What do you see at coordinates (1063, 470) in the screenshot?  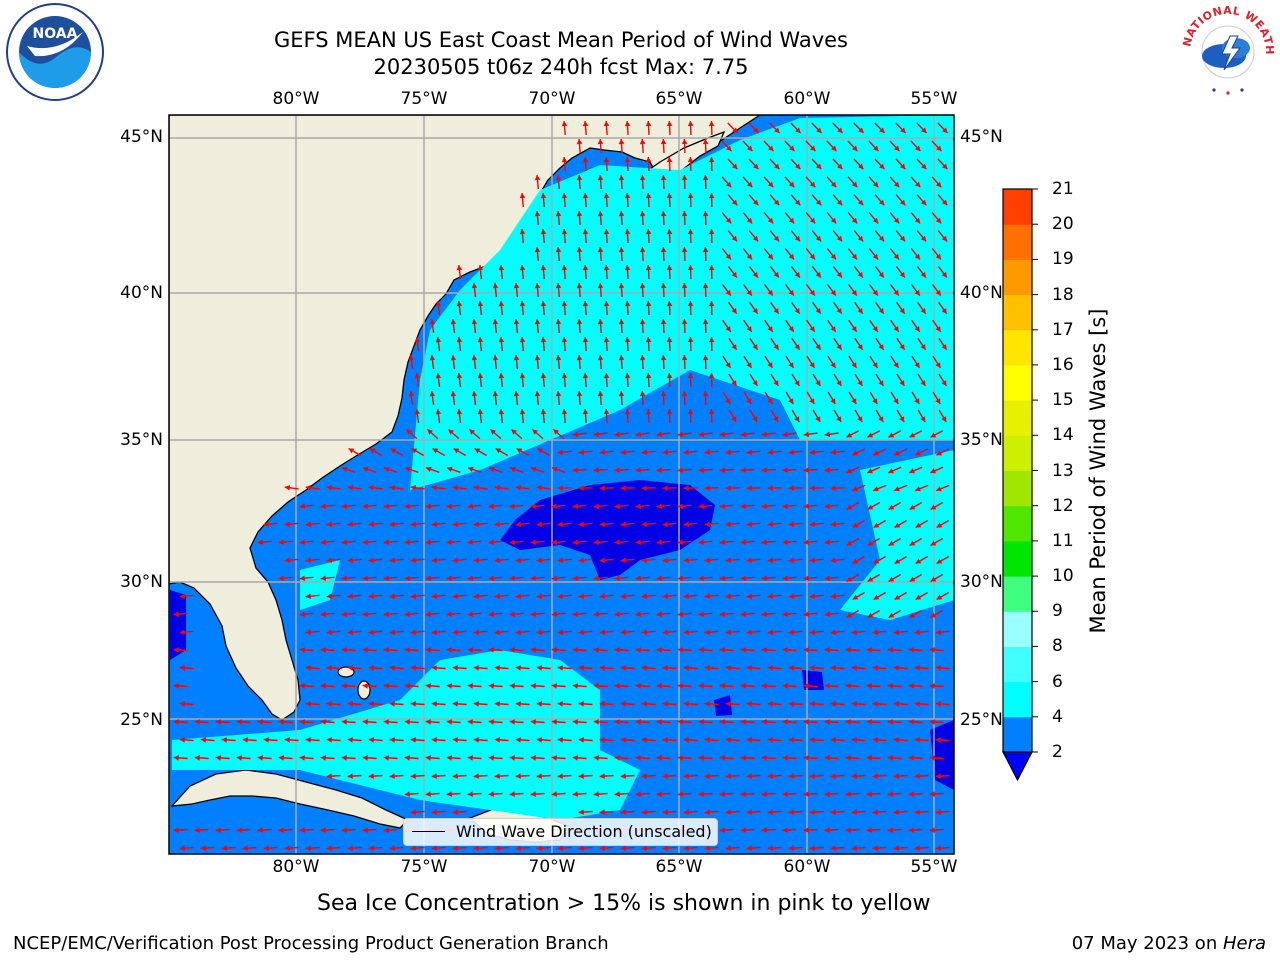 I see `colorbar-tick-label: 13` at bounding box center [1063, 470].